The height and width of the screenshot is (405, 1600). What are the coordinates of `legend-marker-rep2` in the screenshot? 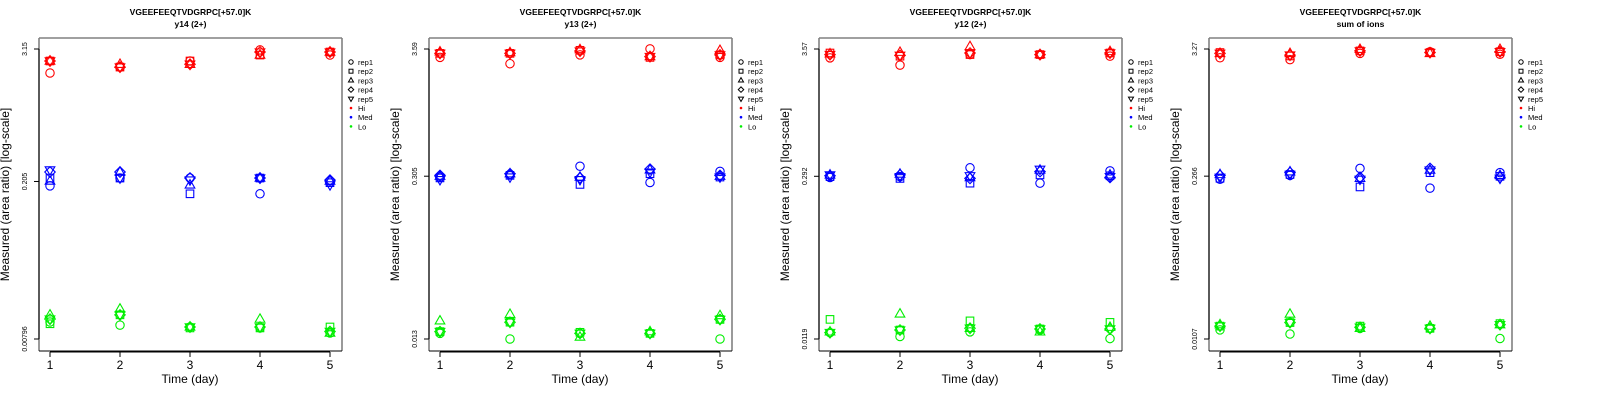 It's located at (351, 71).